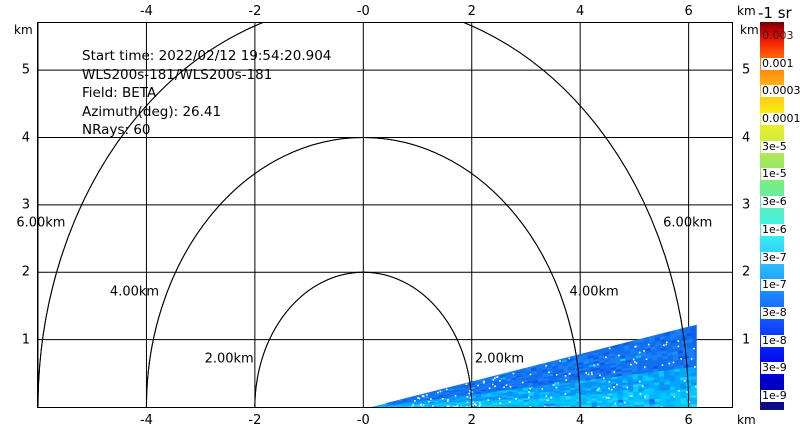 Image resolution: width=800 pixels, height=435 pixels. Describe the element at coordinates (255, 11) in the screenshot. I see `x-tick-top-neg2: -2` at that location.